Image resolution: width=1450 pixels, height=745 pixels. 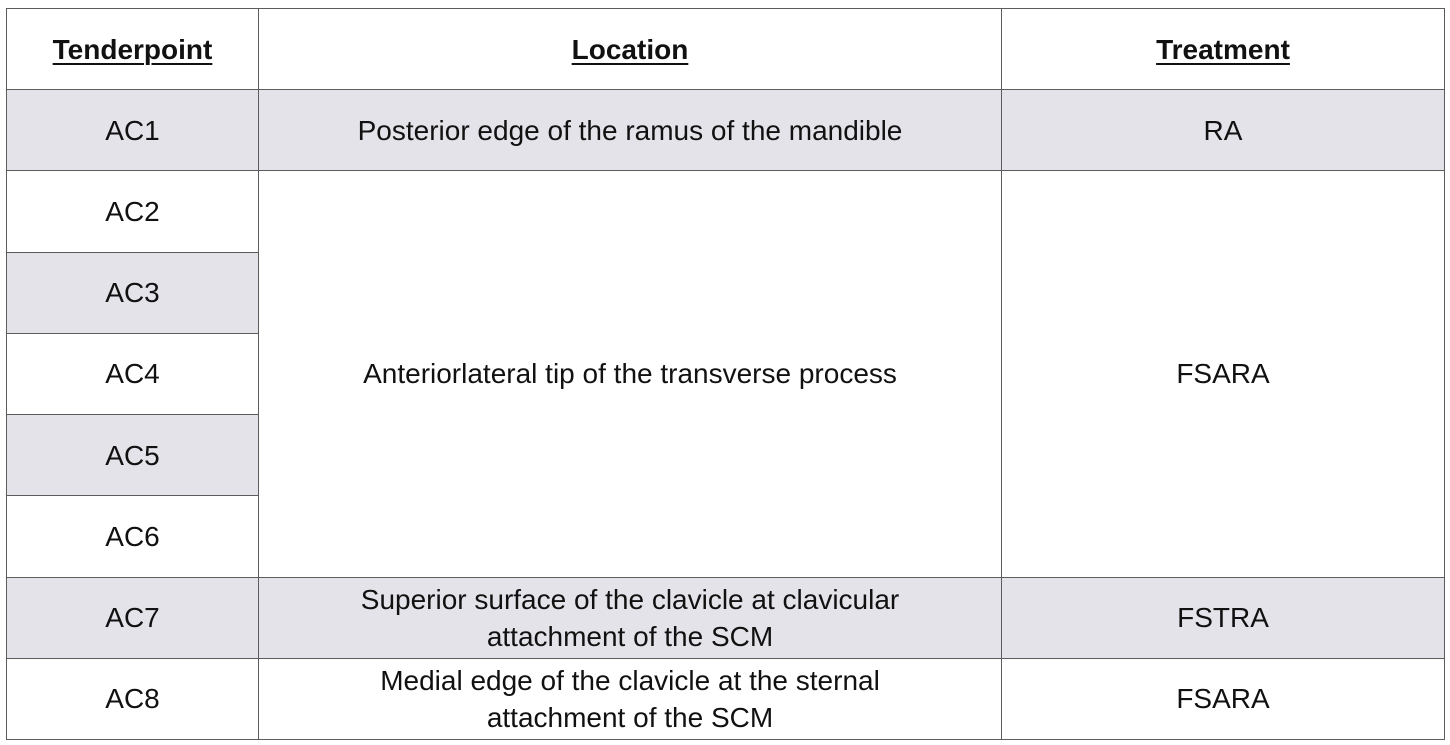 What do you see at coordinates (725, 536) in the screenshot?
I see `table-row: AC6` at bounding box center [725, 536].